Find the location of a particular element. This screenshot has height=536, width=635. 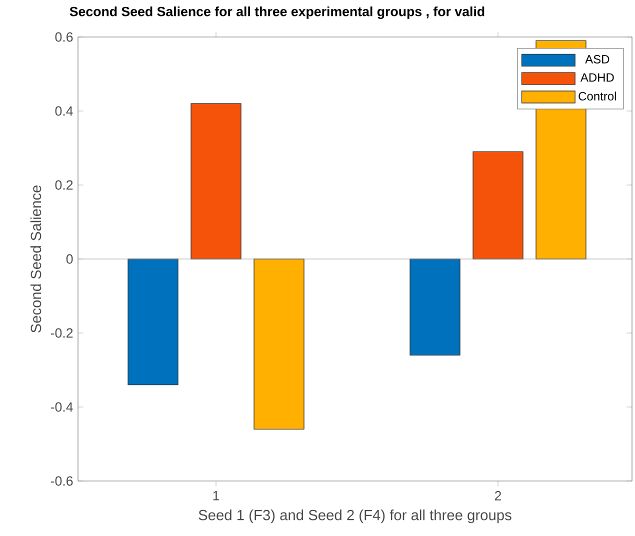

y-tick-label: 0 is located at coordinates (69, 259).